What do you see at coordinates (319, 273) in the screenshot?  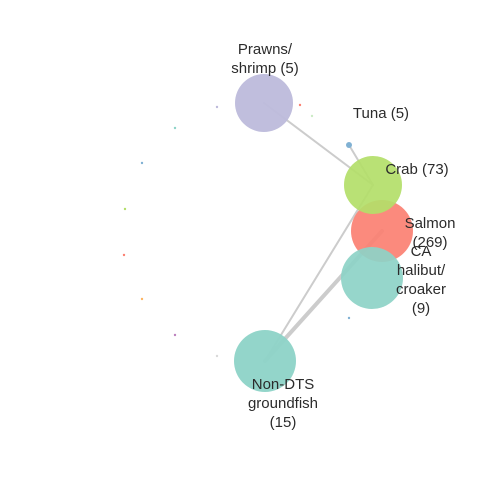 I see `edge-nondts-crab` at bounding box center [319, 273].